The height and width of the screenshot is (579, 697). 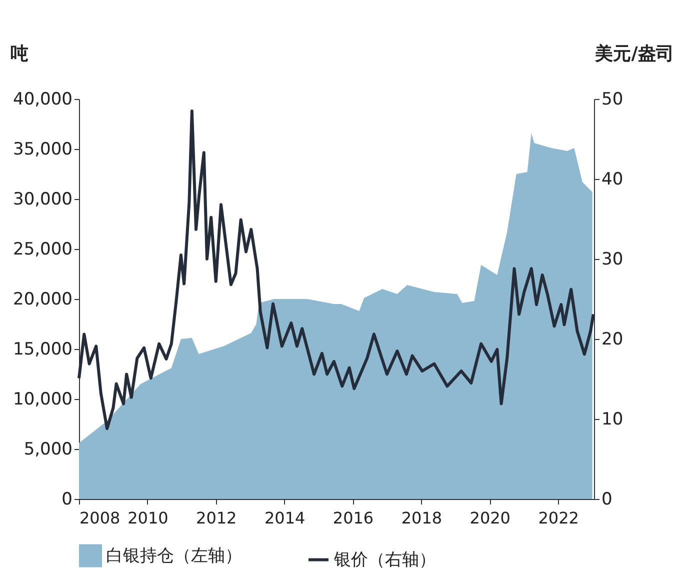 What do you see at coordinates (285, 518) in the screenshot?
I see `x-tick-label: 2014` at bounding box center [285, 518].